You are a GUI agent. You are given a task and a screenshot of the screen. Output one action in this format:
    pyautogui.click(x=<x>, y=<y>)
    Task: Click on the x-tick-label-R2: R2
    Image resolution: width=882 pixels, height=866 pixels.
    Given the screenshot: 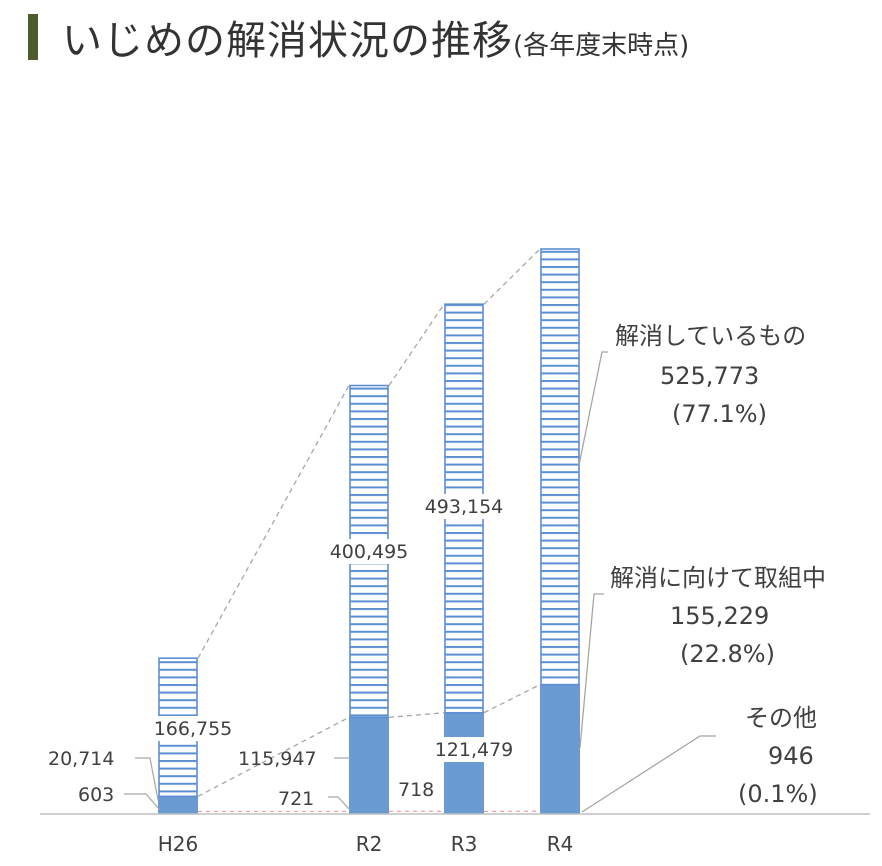 What is the action you would take?
    pyautogui.click(x=369, y=844)
    